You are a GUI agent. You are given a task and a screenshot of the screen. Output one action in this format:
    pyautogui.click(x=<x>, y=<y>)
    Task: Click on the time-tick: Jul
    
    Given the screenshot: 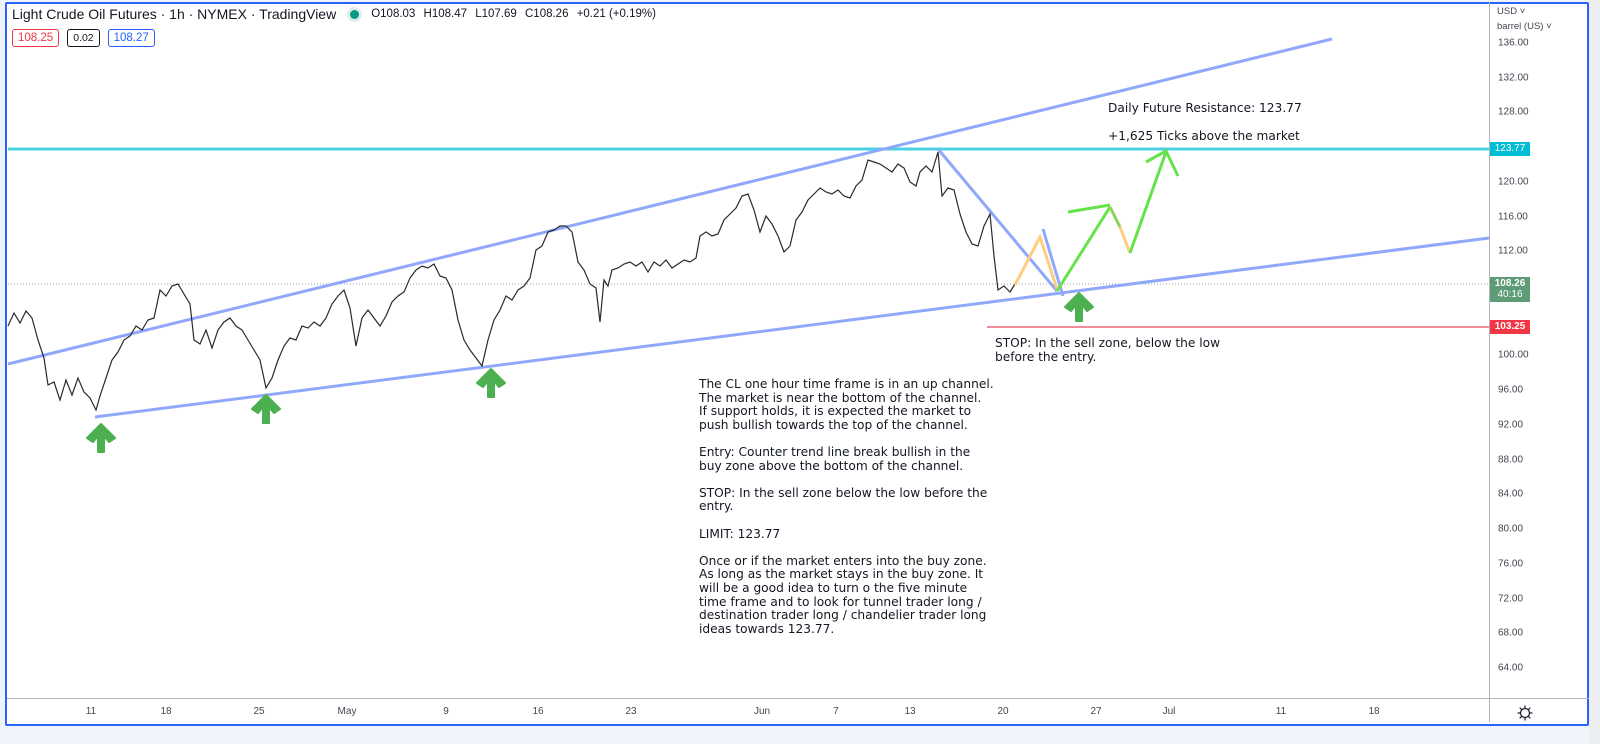 What is the action you would take?
    pyautogui.click(x=1169, y=711)
    